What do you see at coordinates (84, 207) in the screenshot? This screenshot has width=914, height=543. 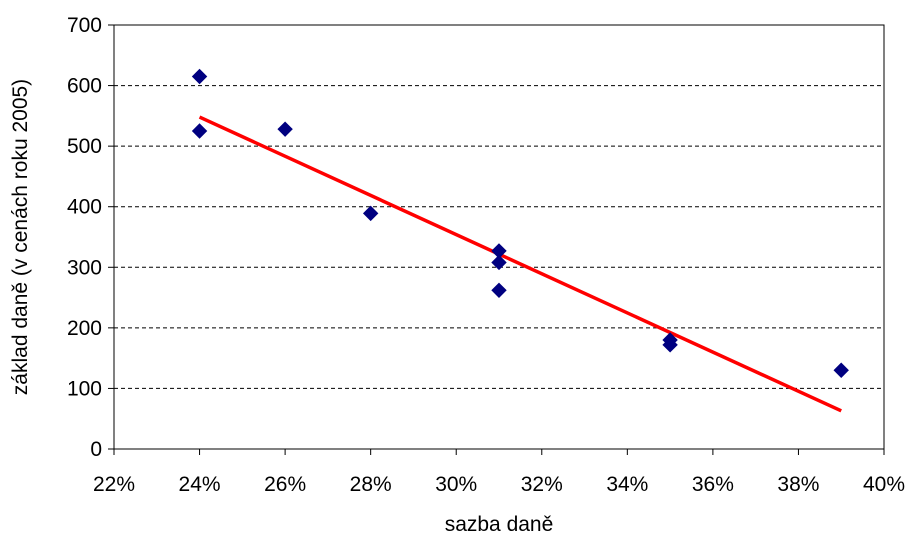 I see `y-tick-label: 400` at bounding box center [84, 207].